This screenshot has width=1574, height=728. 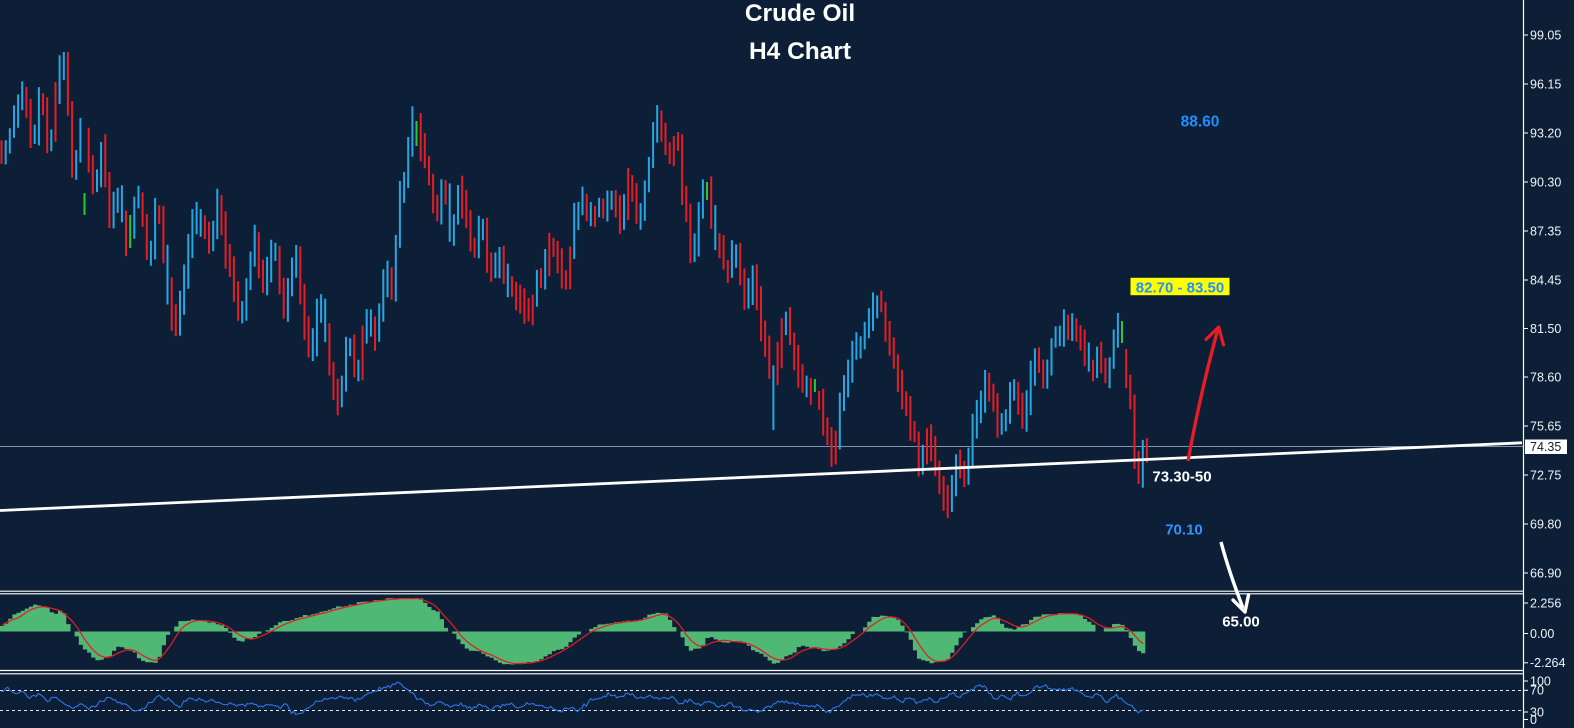 What do you see at coordinates (1545, 524) in the screenshot?
I see `svg-text: 69.80` at bounding box center [1545, 524].